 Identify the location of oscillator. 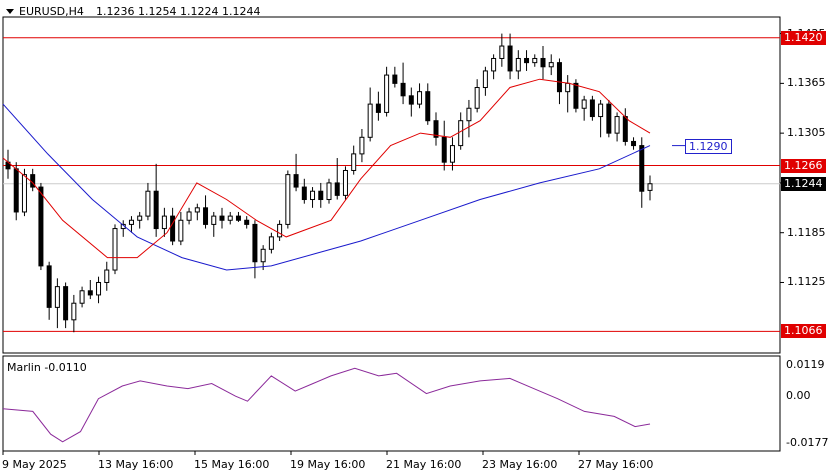
(326, 405).